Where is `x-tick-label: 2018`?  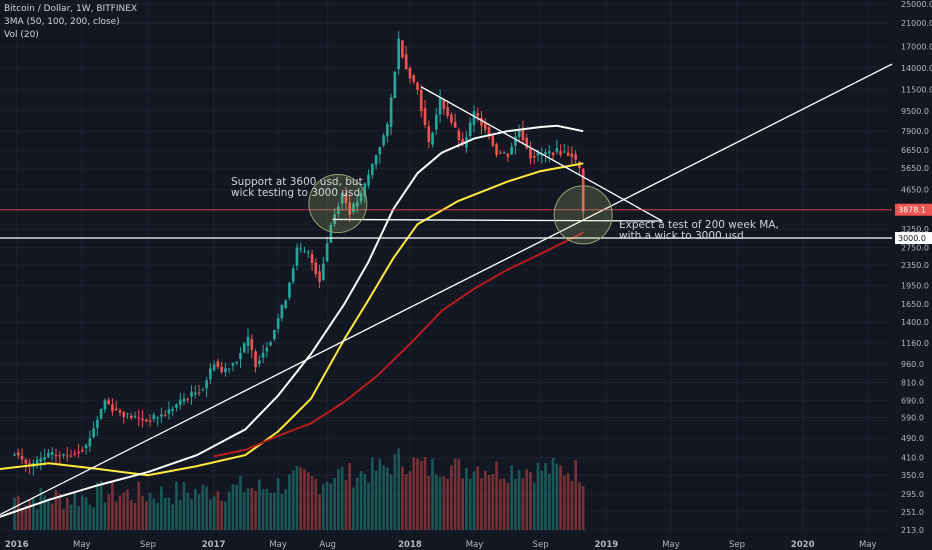
x-tick-label: 2018 is located at coordinates (410, 545).